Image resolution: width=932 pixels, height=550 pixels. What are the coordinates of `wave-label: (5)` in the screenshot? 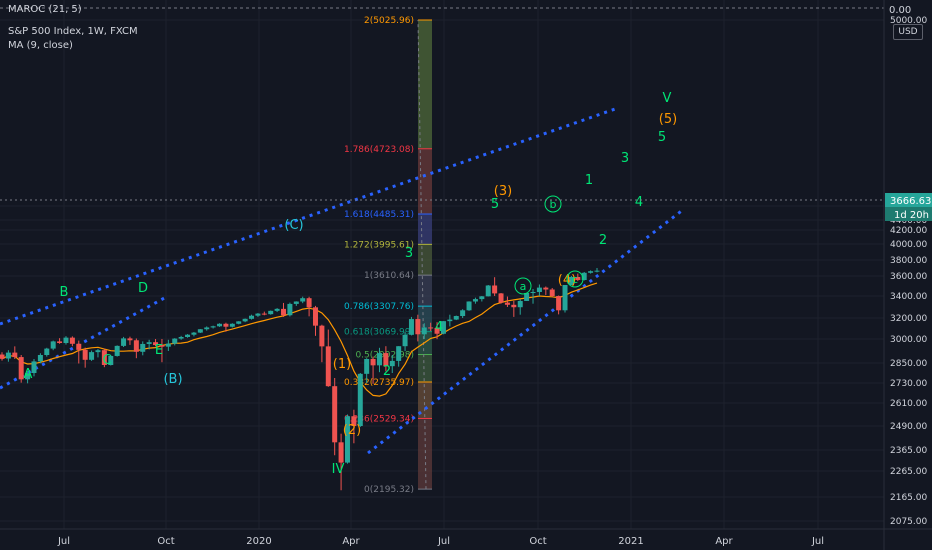 It's located at (668, 119).